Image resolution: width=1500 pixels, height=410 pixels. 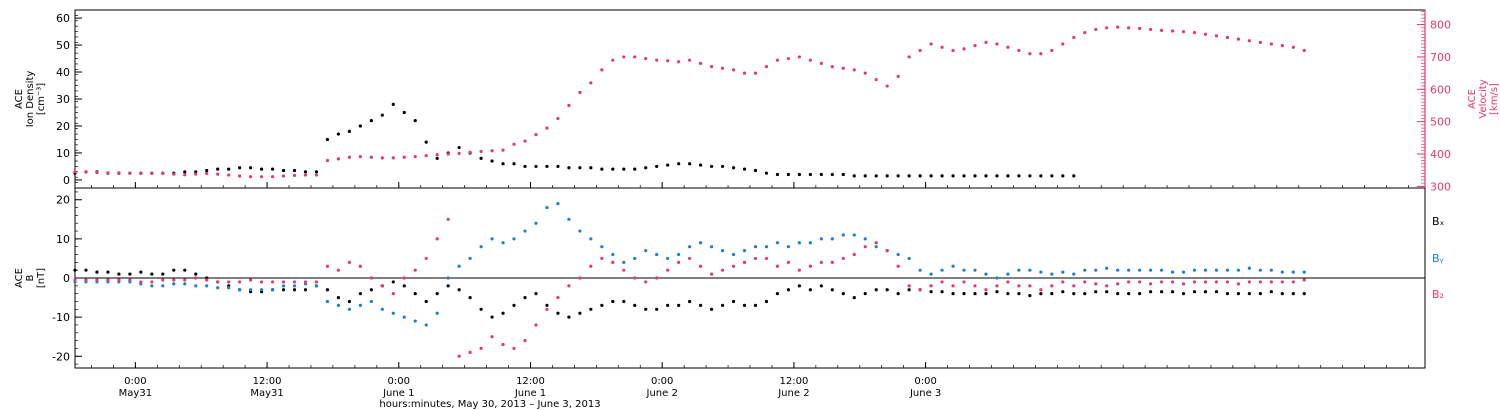 I want to click on left-tick-label: 60, so click(x=63, y=18).